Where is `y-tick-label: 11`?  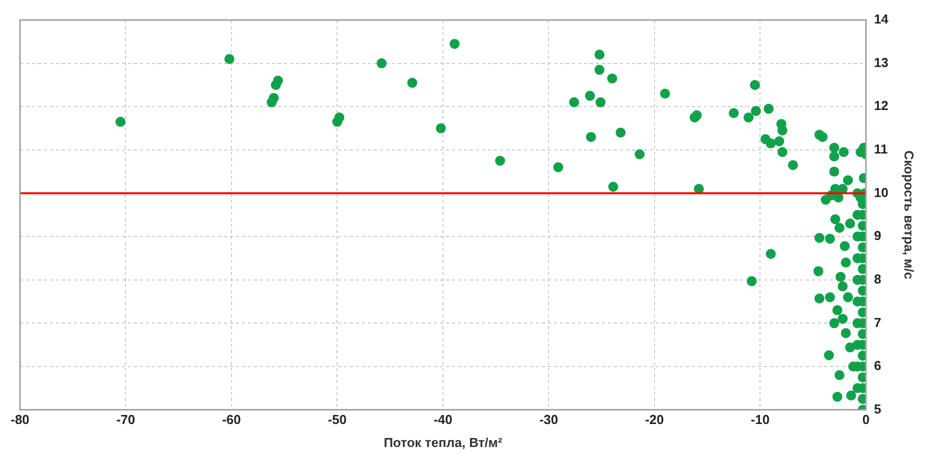
y-tick-label: 11 is located at coordinates (881, 149).